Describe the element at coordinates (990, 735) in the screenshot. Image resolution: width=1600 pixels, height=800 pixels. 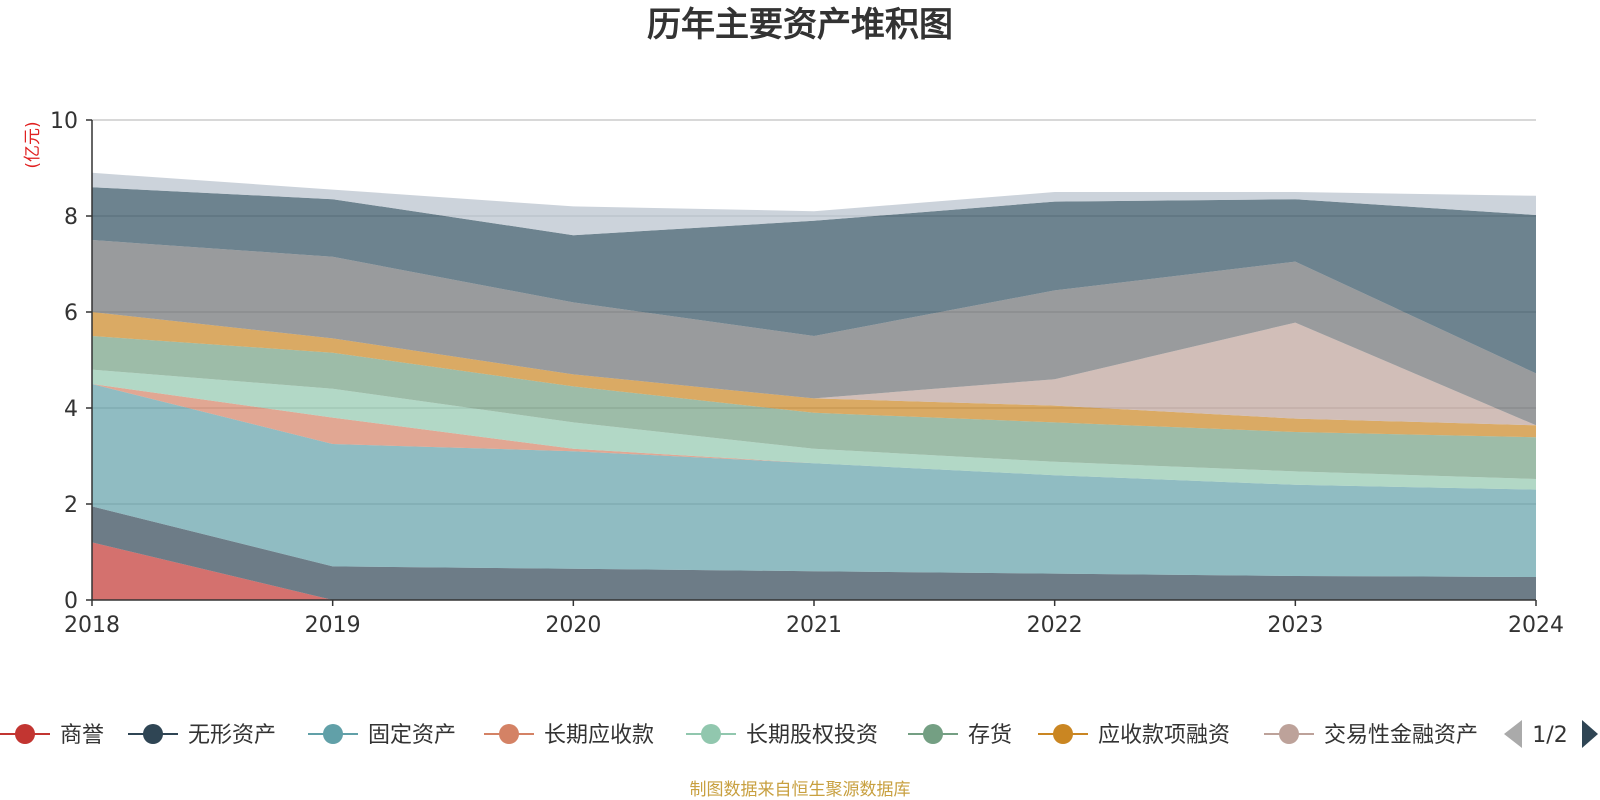
I see `legend-label: 存货` at that location.